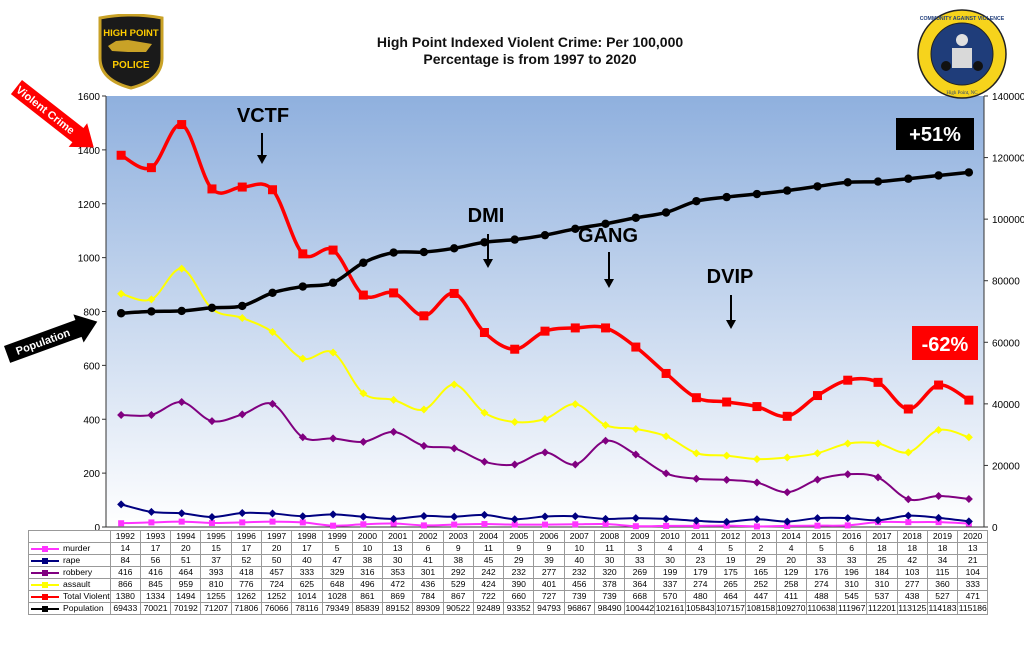 This screenshot has height=655, width=1024. Describe the element at coordinates (337, 536) in the screenshot. I see `table-year-header: 1999` at that location.